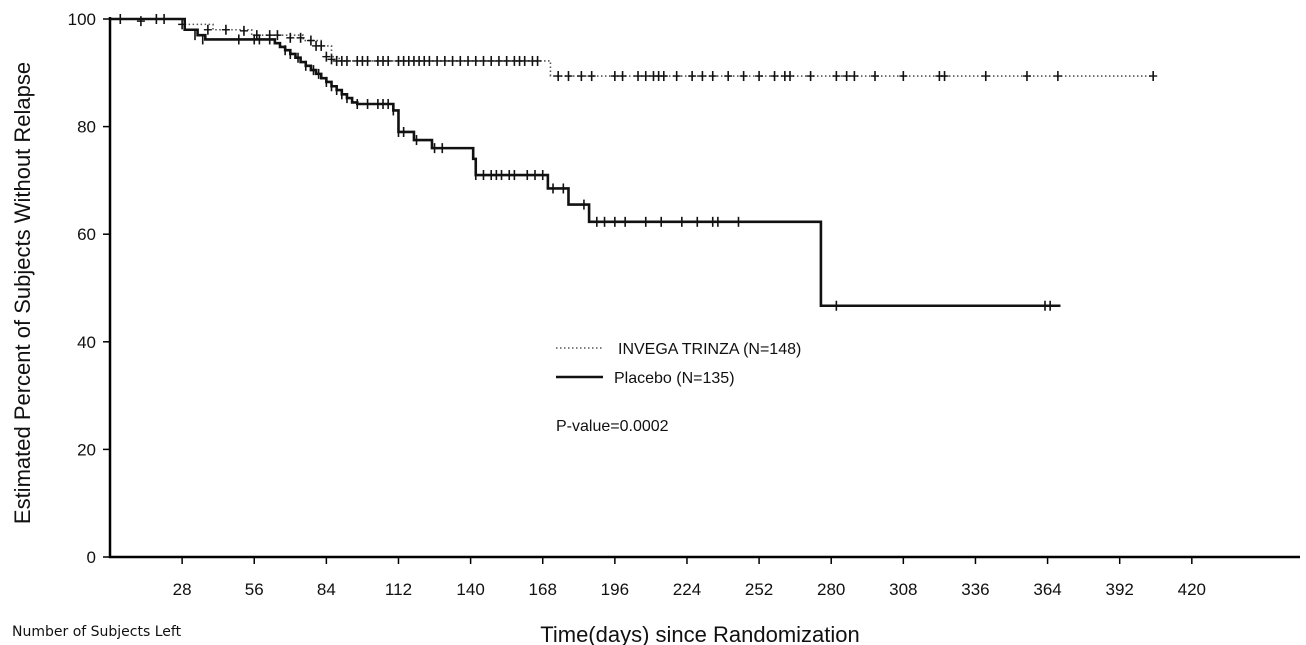 Image resolution: width=1306 pixels, height=645 pixels. What do you see at coordinates (398, 589) in the screenshot?
I see `x-tick-label: 112` at bounding box center [398, 589].